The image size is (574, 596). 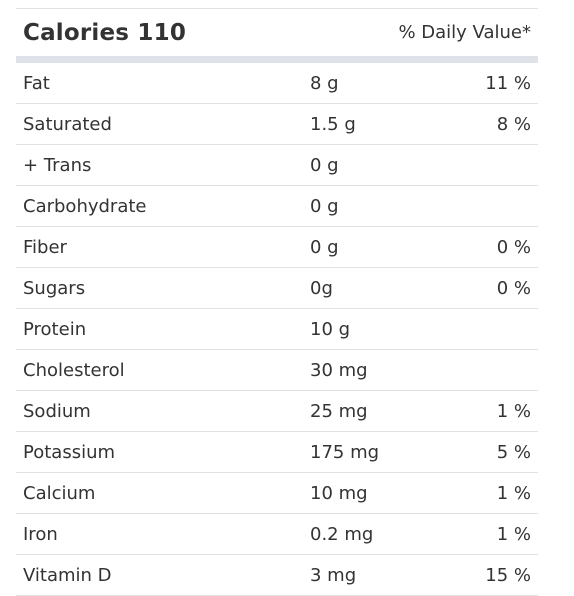 I want to click on nutrient-amount: 30 mg, so click(x=339, y=370).